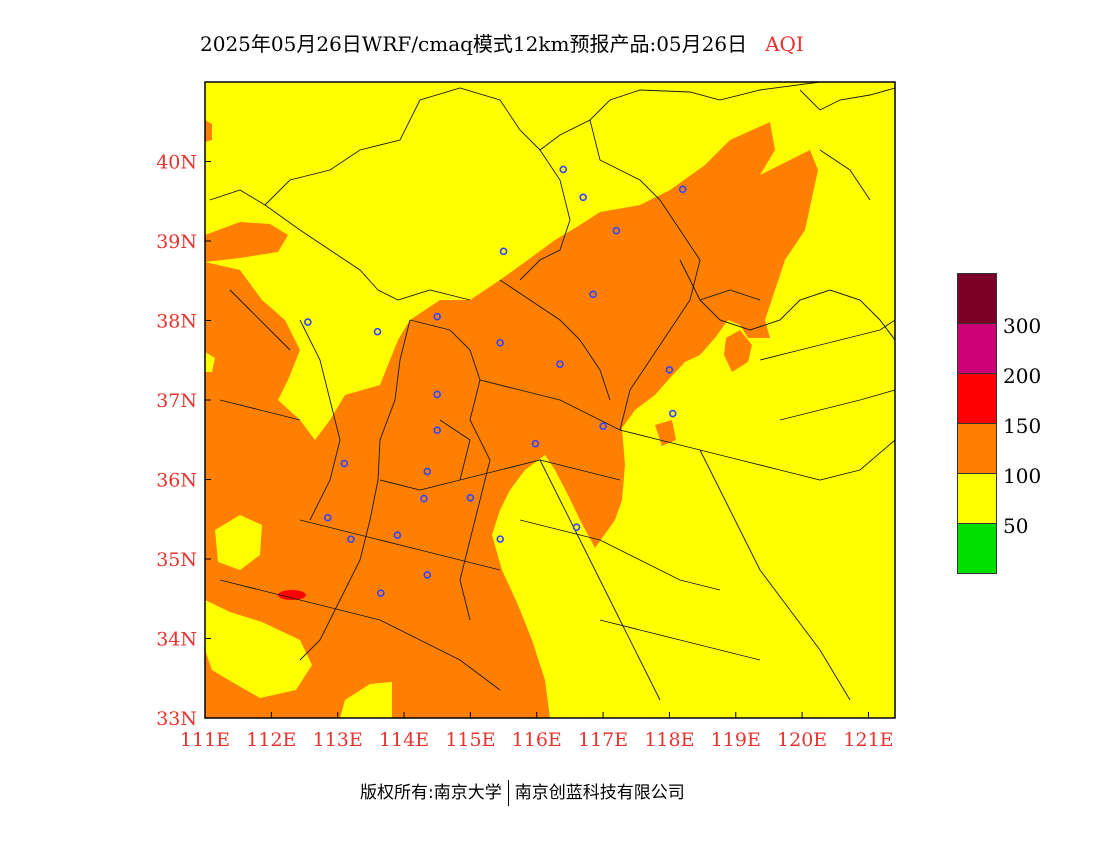 The width and height of the screenshot is (1100, 850). What do you see at coordinates (802, 740) in the screenshot?
I see `x-tick-label: 120E` at bounding box center [802, 740].